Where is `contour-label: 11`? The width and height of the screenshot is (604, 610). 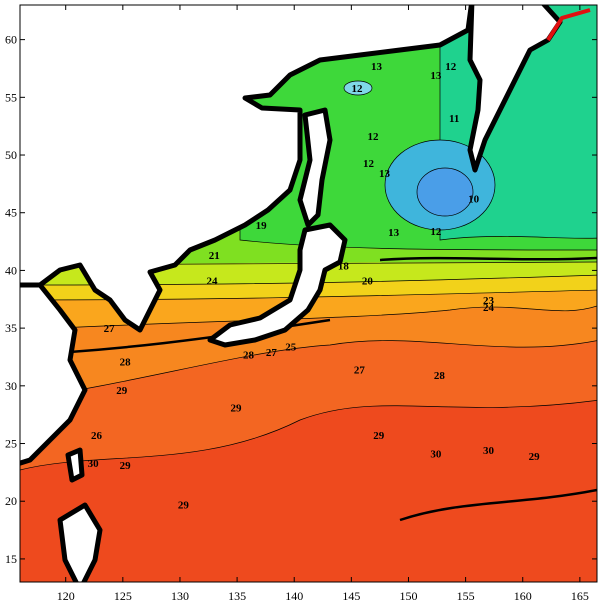 contour-label: 11 is located at coordinates (454, 119).